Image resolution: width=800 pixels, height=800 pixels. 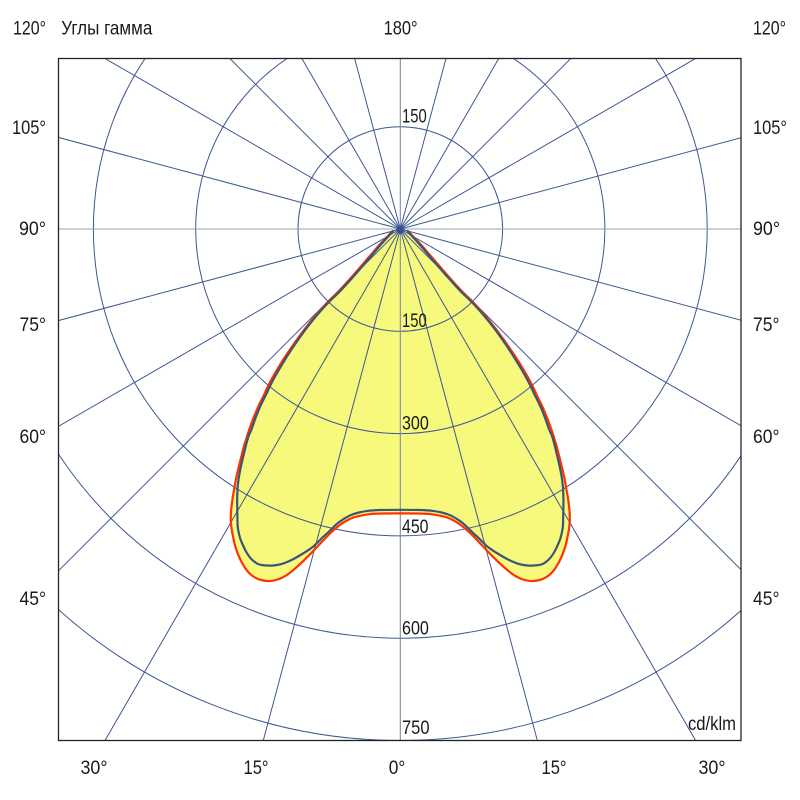 What do you see at coordinates (415, 527) in the screenshot?
I see `svg-text: 450` at bounding box center [415, 527].